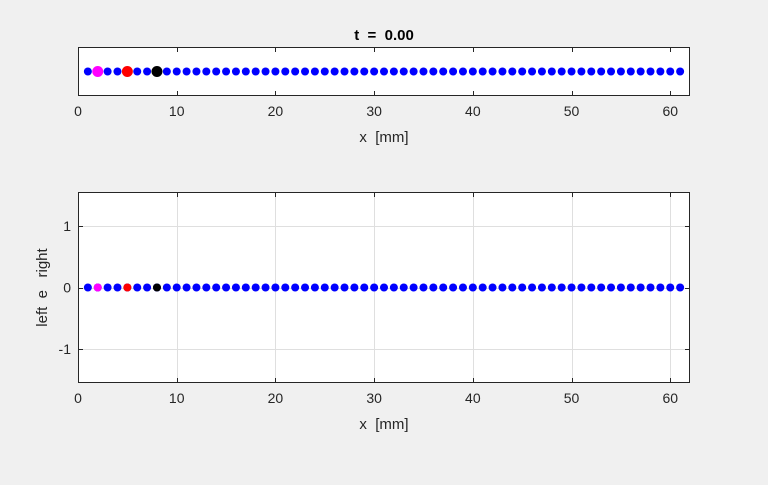 The width and height of the screenshot is (768, 485). What do you see at coordinates (98, 71) in the screenshot?
I see `marker-magenta-marker` at bounding box center [98, 71].